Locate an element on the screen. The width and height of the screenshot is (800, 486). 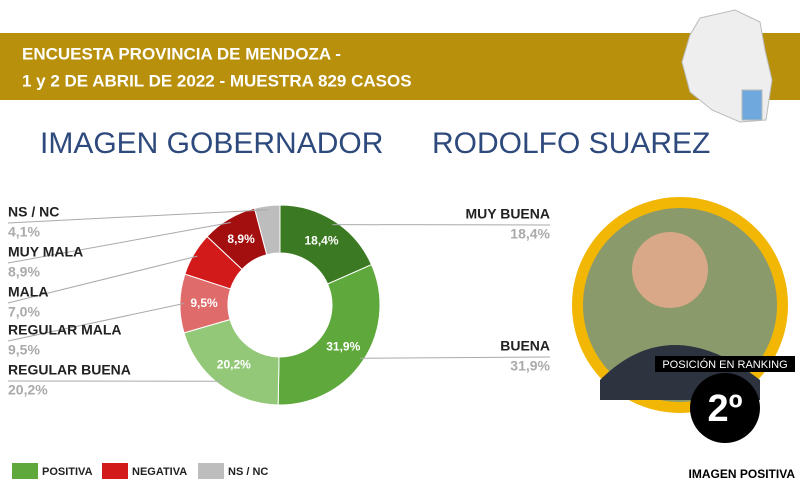
category-label: NS / NC is located at coordinates (33, 212).